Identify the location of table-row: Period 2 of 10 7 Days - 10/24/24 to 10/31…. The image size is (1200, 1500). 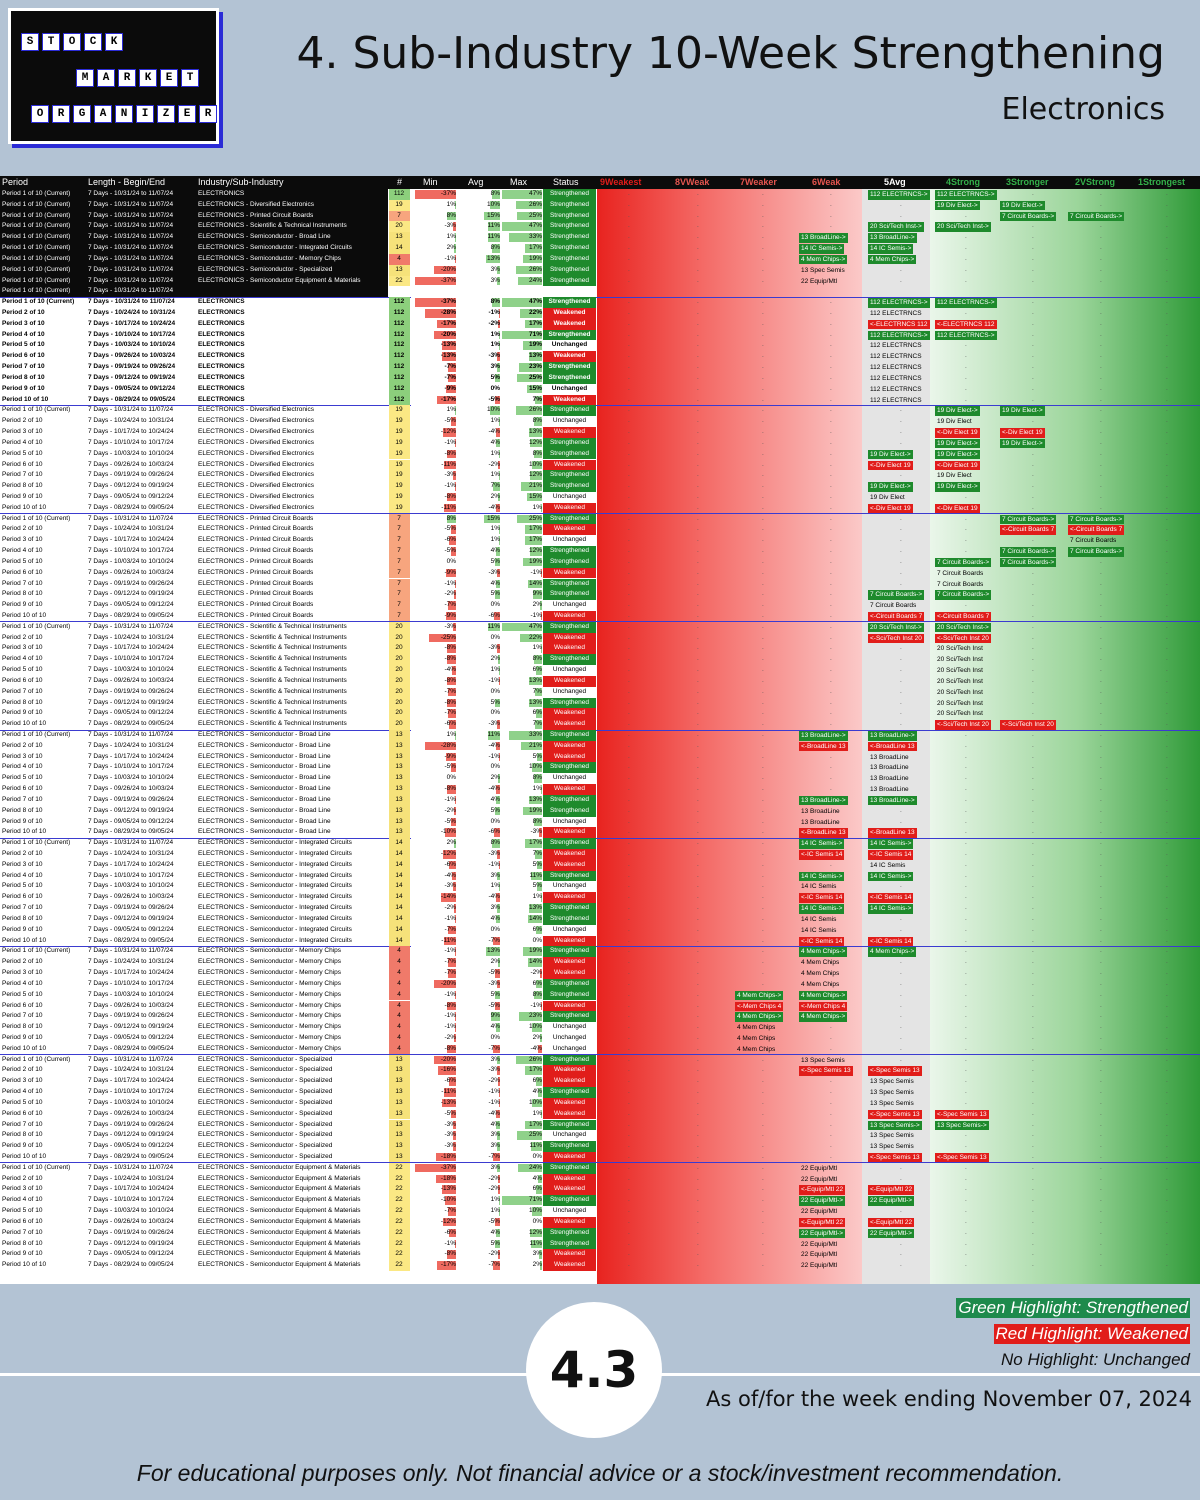
(600, 1071).